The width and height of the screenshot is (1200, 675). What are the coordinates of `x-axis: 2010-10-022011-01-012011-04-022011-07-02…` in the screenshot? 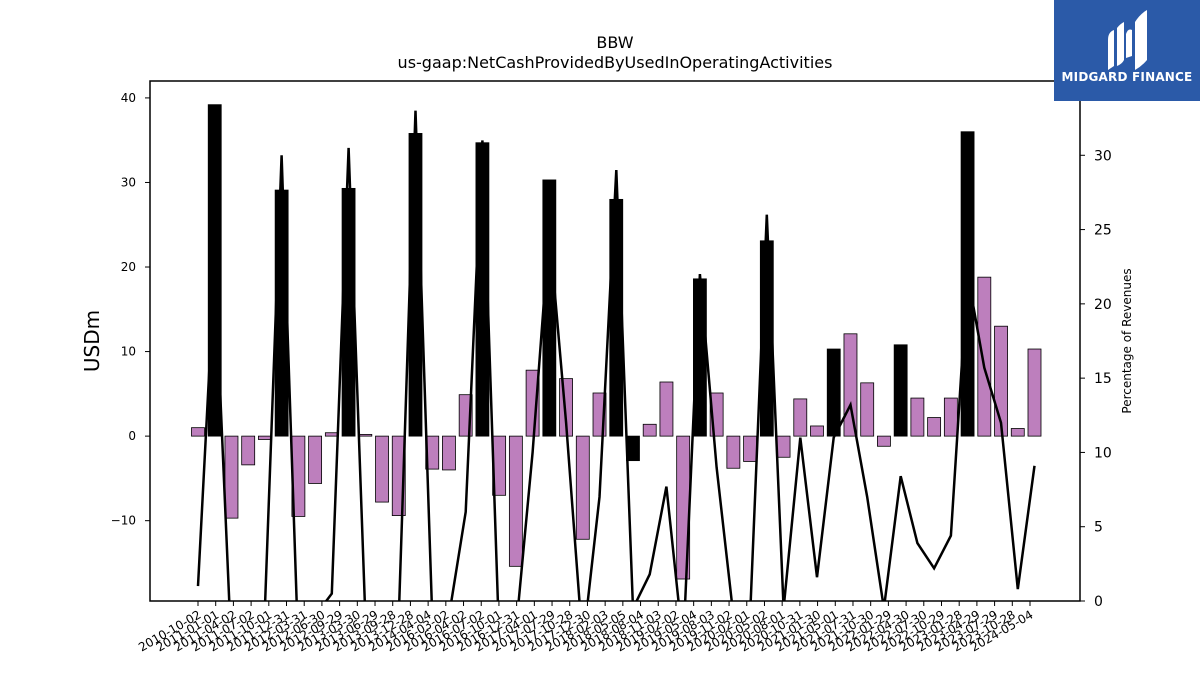 It's located at (586, 627).